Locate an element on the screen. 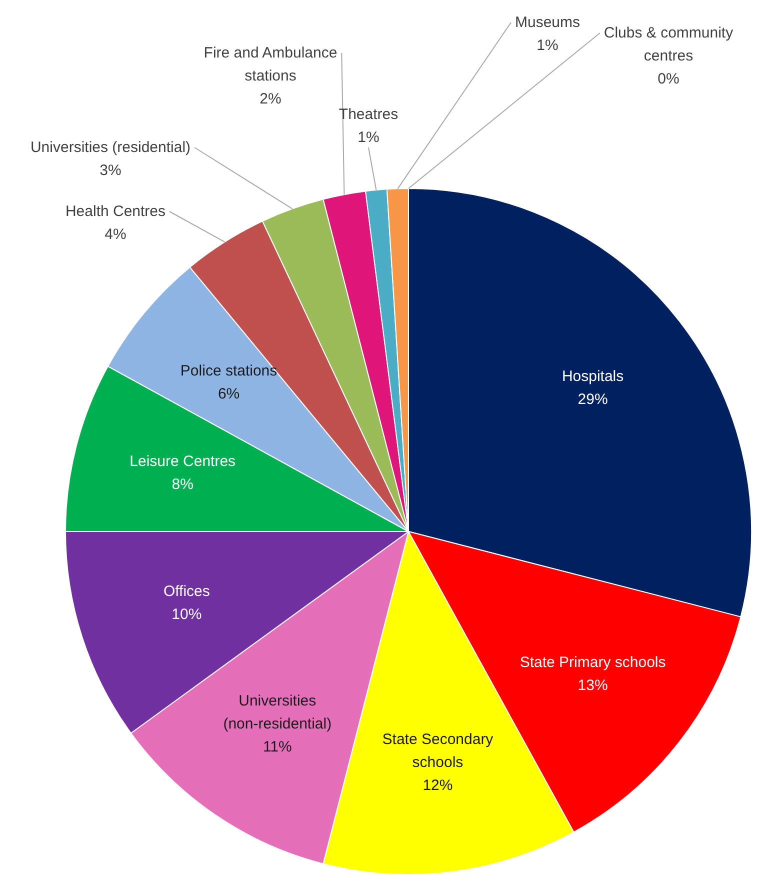 The width and height of the screenshot is (768, 889). data-label: 8% is located at coordinates (183, 485).